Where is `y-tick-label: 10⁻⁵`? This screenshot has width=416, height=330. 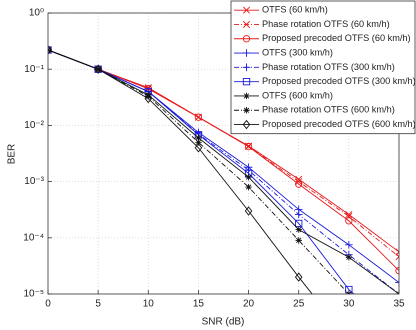
y-tick-label: 10⁻⁵ is located at coordinates (33, 294).